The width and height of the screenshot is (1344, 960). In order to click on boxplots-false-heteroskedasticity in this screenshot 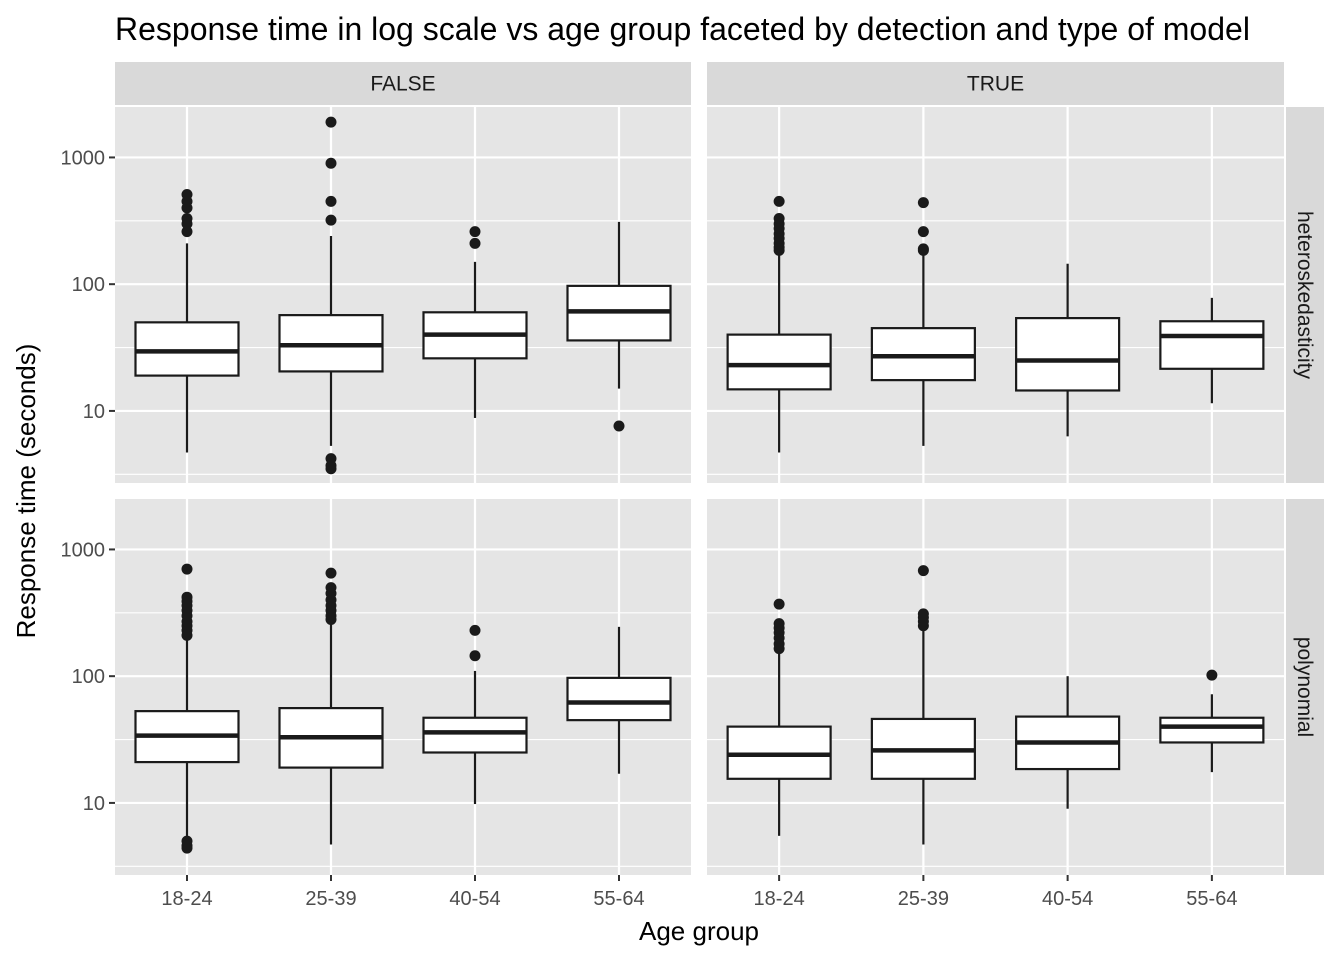, I will do `click(403, 295)`.